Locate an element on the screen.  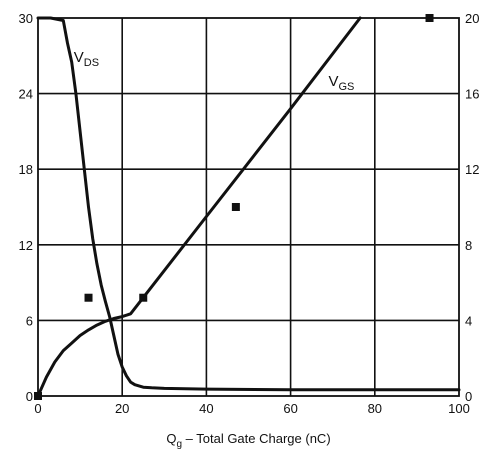
y-right-tick-label: 0 is located at coordinates (468, 396).